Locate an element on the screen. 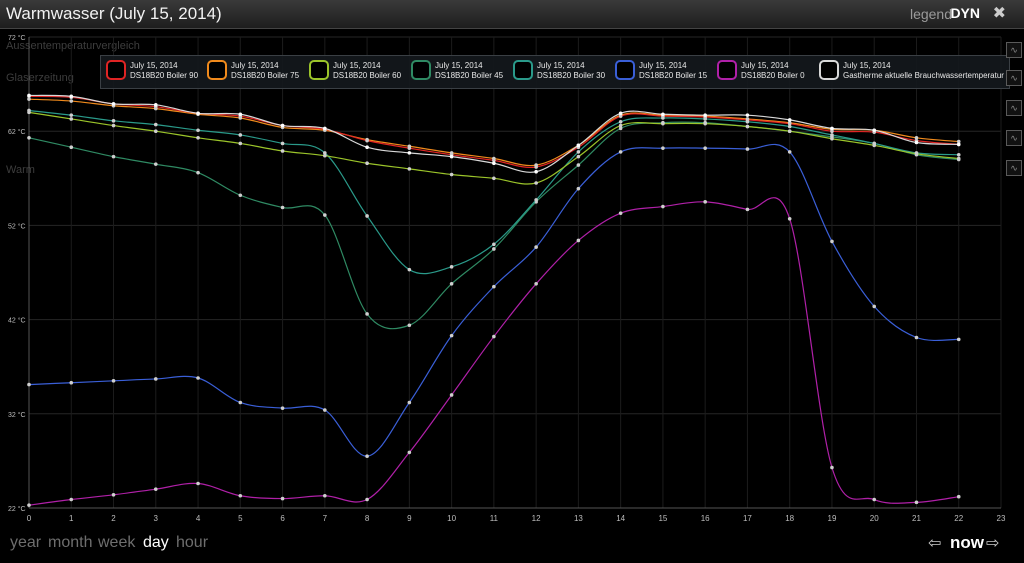 Image resolution: width=1024 pixels, height=563 pixels. dyn-mode-button: DYN is located at coordinates (965, 13).